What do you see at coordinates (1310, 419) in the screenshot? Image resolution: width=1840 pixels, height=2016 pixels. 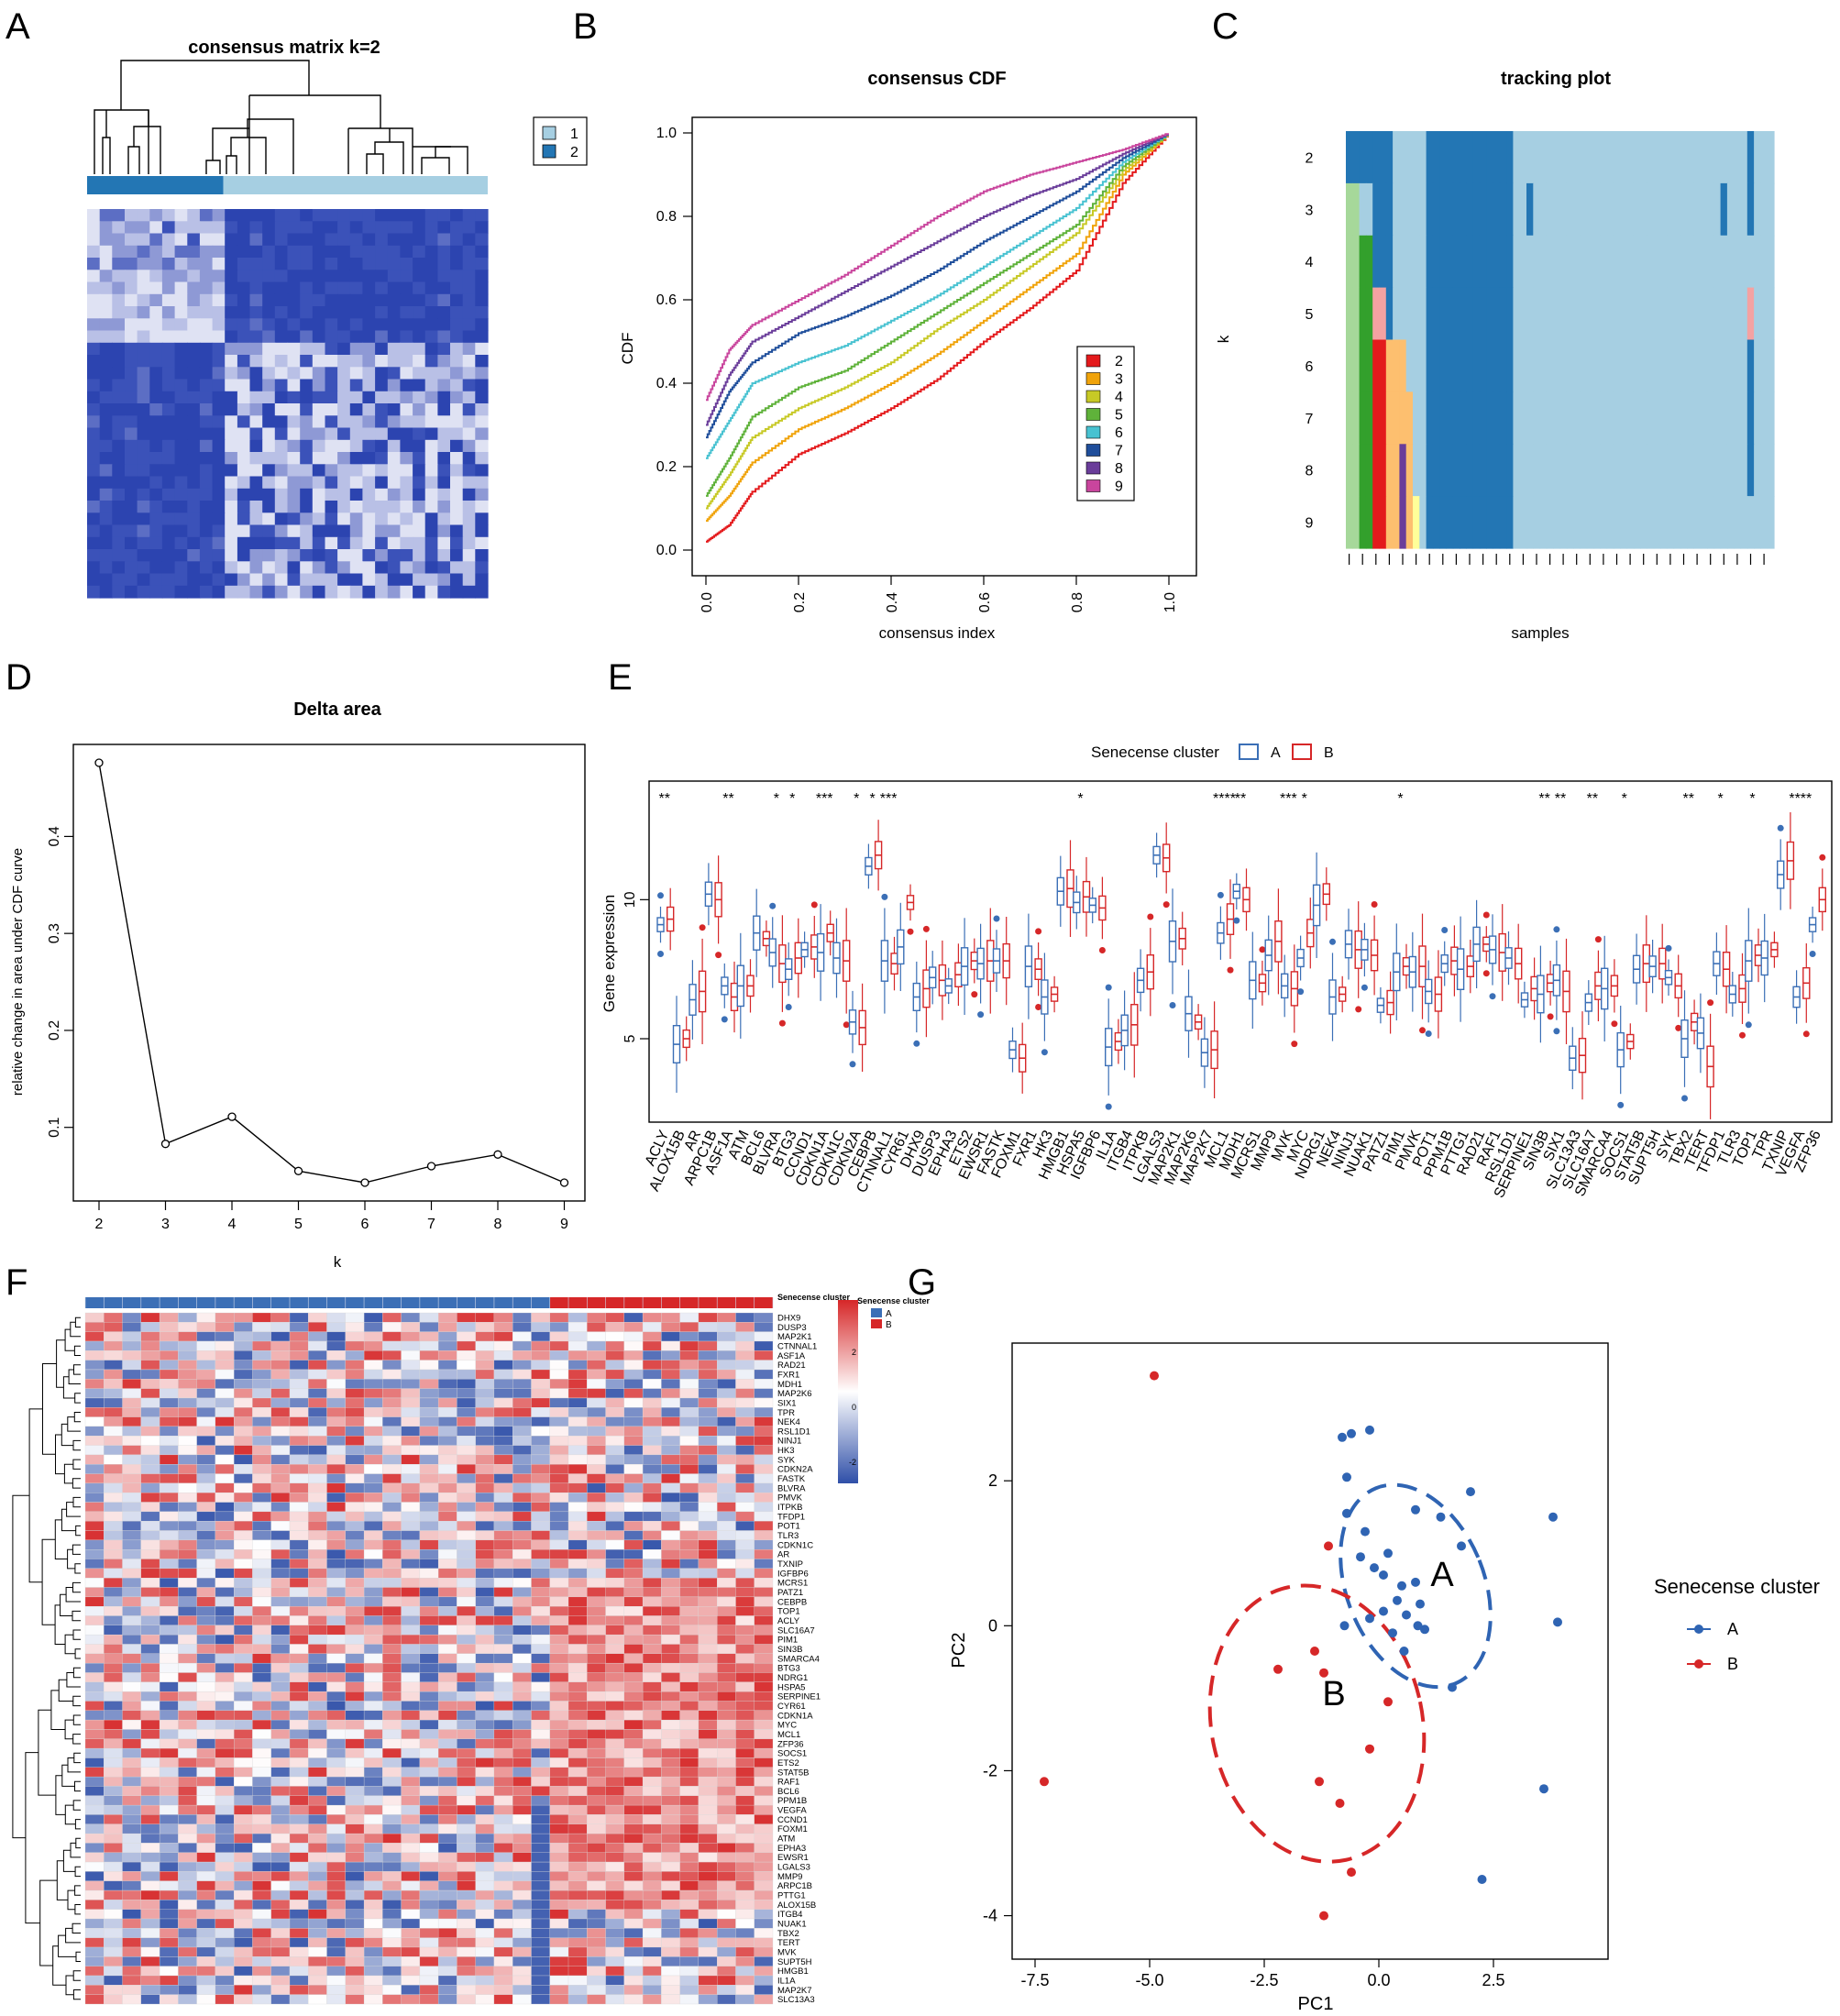 I see `panel-c-k-label-7: 7` at bounding box center [1310, 419].